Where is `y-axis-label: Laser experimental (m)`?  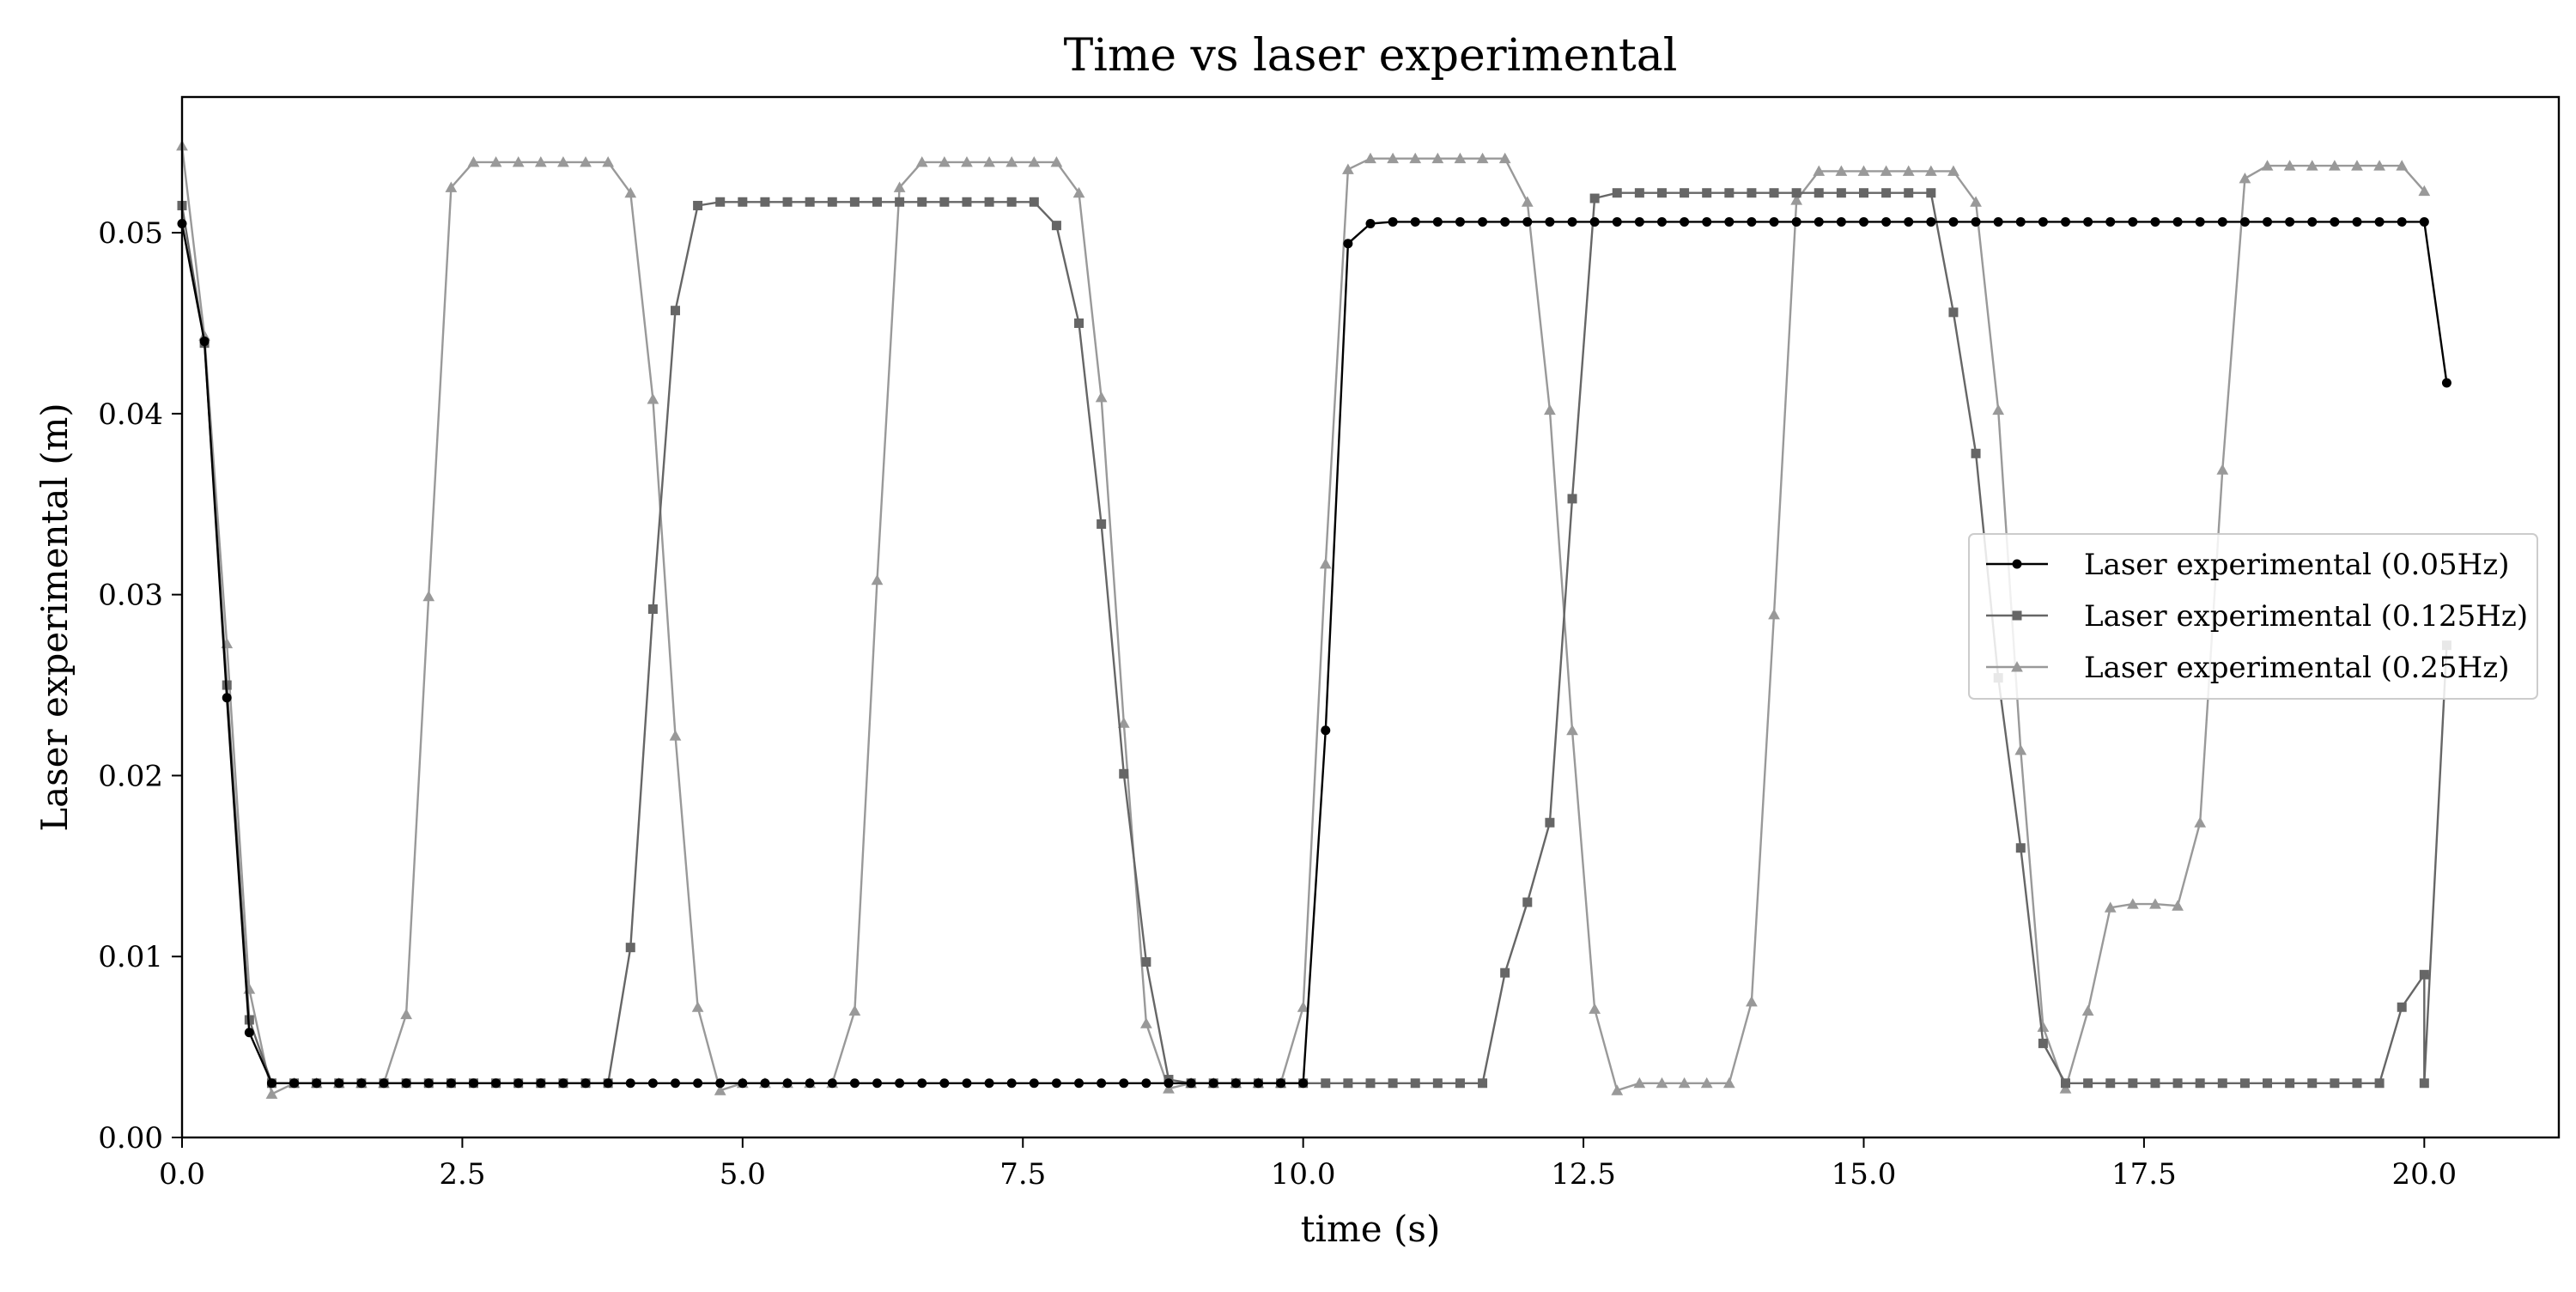
y-axis-label: Laser experimental (m) is located at coordinates (55, 617).